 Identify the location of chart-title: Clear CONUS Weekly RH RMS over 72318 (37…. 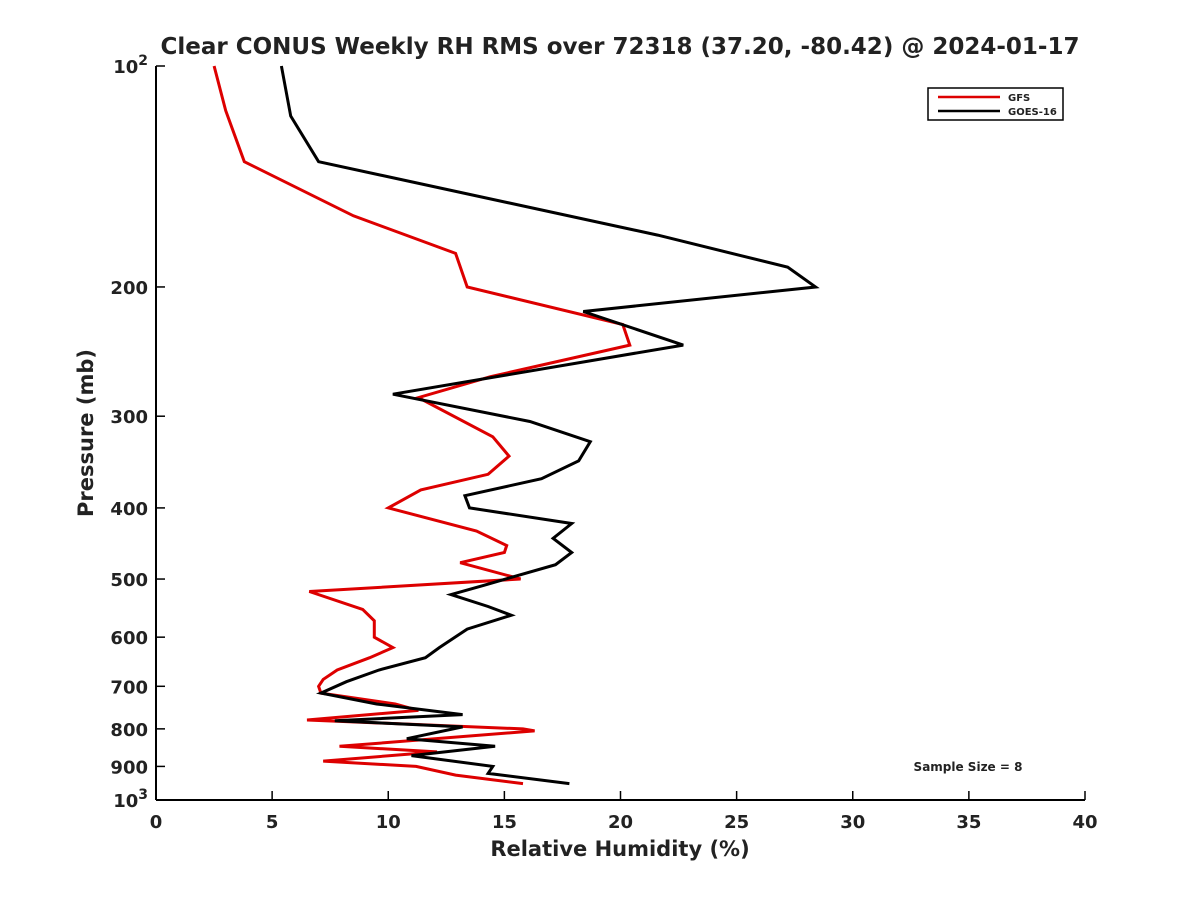
(620, 47).